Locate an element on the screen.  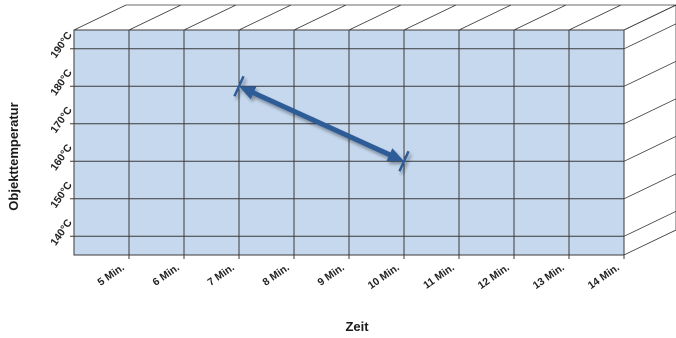
arrow-head-end is located at coordinates (395, 155).